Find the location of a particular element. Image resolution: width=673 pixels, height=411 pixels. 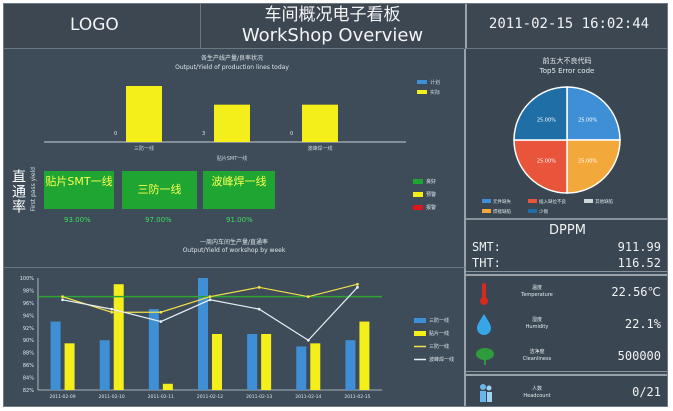

weekly-legend-label: 贴片一线 is located at coordinates (439, 333).